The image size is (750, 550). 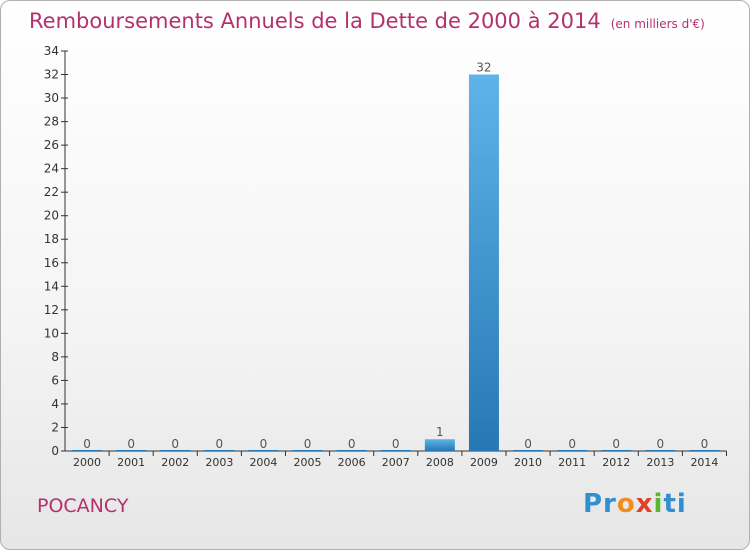 I want to click on x-tick-label: 2004, so click(x=263, y=462).